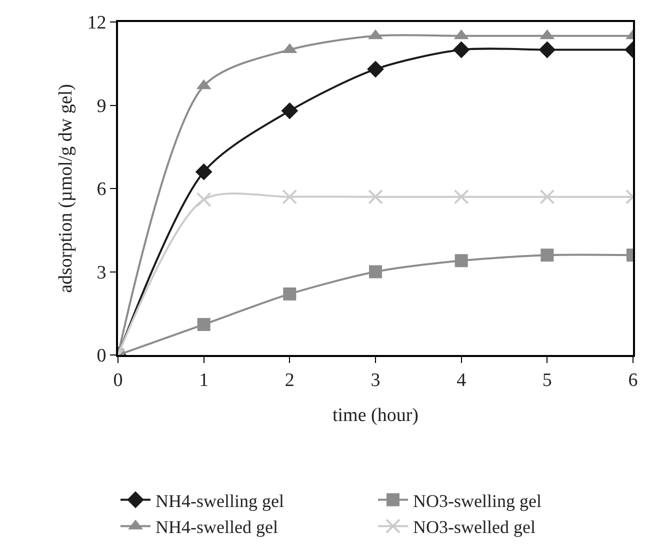 Image resolution: width=650 pixels, height=556 pixels. I want to click on x-tick-label: 1, so click(204, 380).